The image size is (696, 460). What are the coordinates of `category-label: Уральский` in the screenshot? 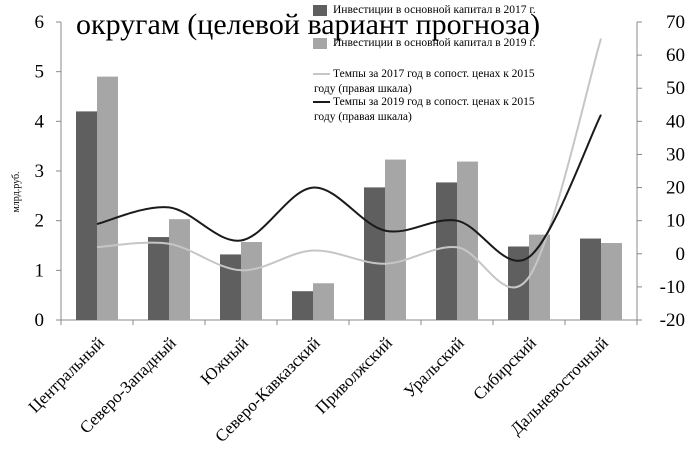 It's located at (434, 367).